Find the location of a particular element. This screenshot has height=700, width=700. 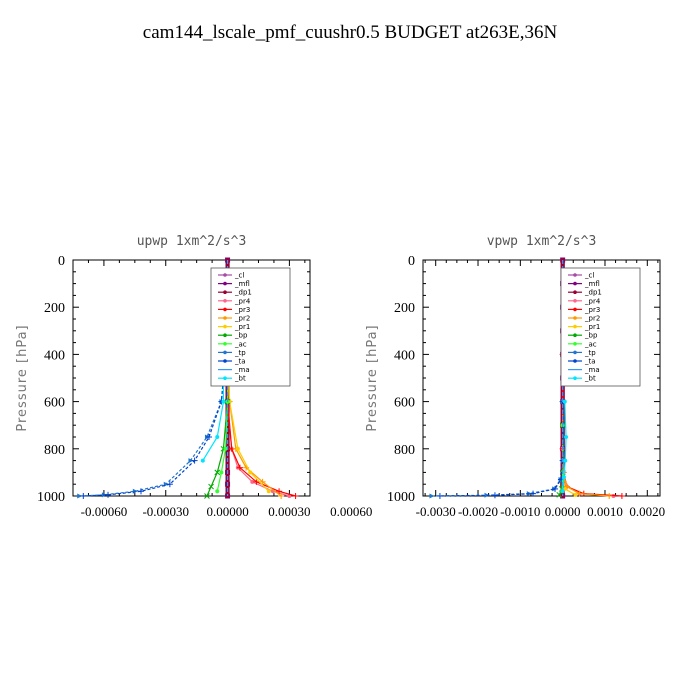

x-tick-label: -0.00060 is located at coordinates (104, 511).